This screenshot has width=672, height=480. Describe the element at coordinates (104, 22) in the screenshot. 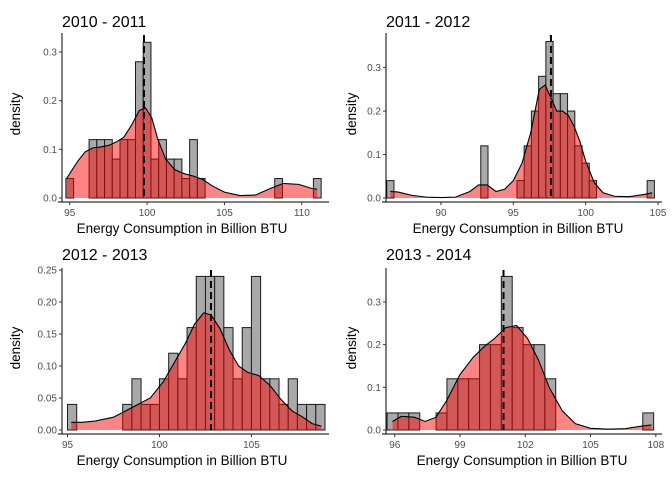

I see `panel-title: 2010 - 2011` at that location.